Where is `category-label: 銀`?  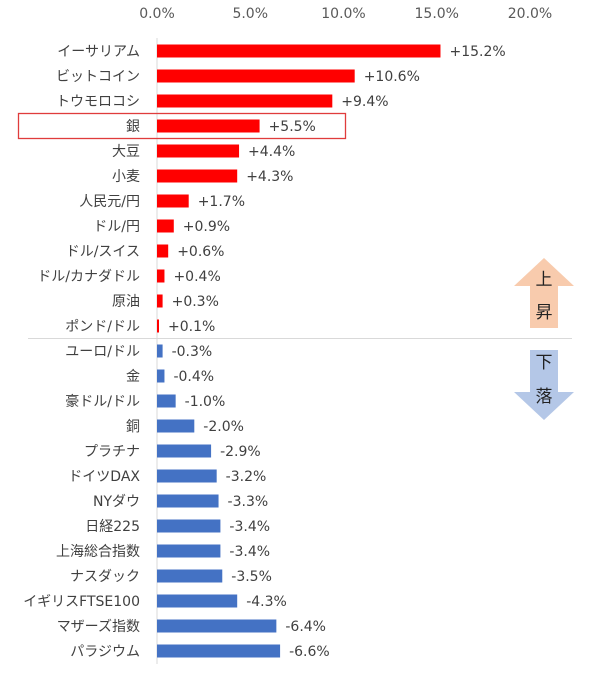
category-label: 銀 is located at coordinates (133, 127).